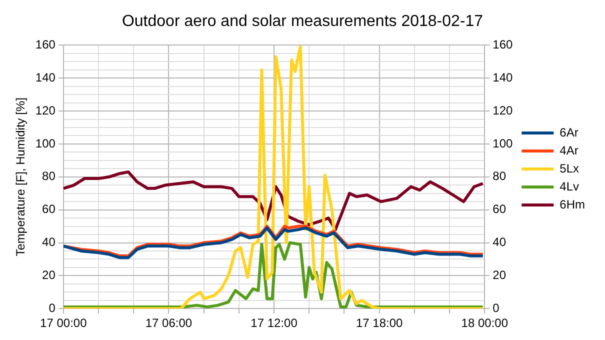 The height and width of the screenshot is (340, 605). Describe the element at coordinates (573, 204) in the screenshot. I see `legend-label: 6Hm` at that location.